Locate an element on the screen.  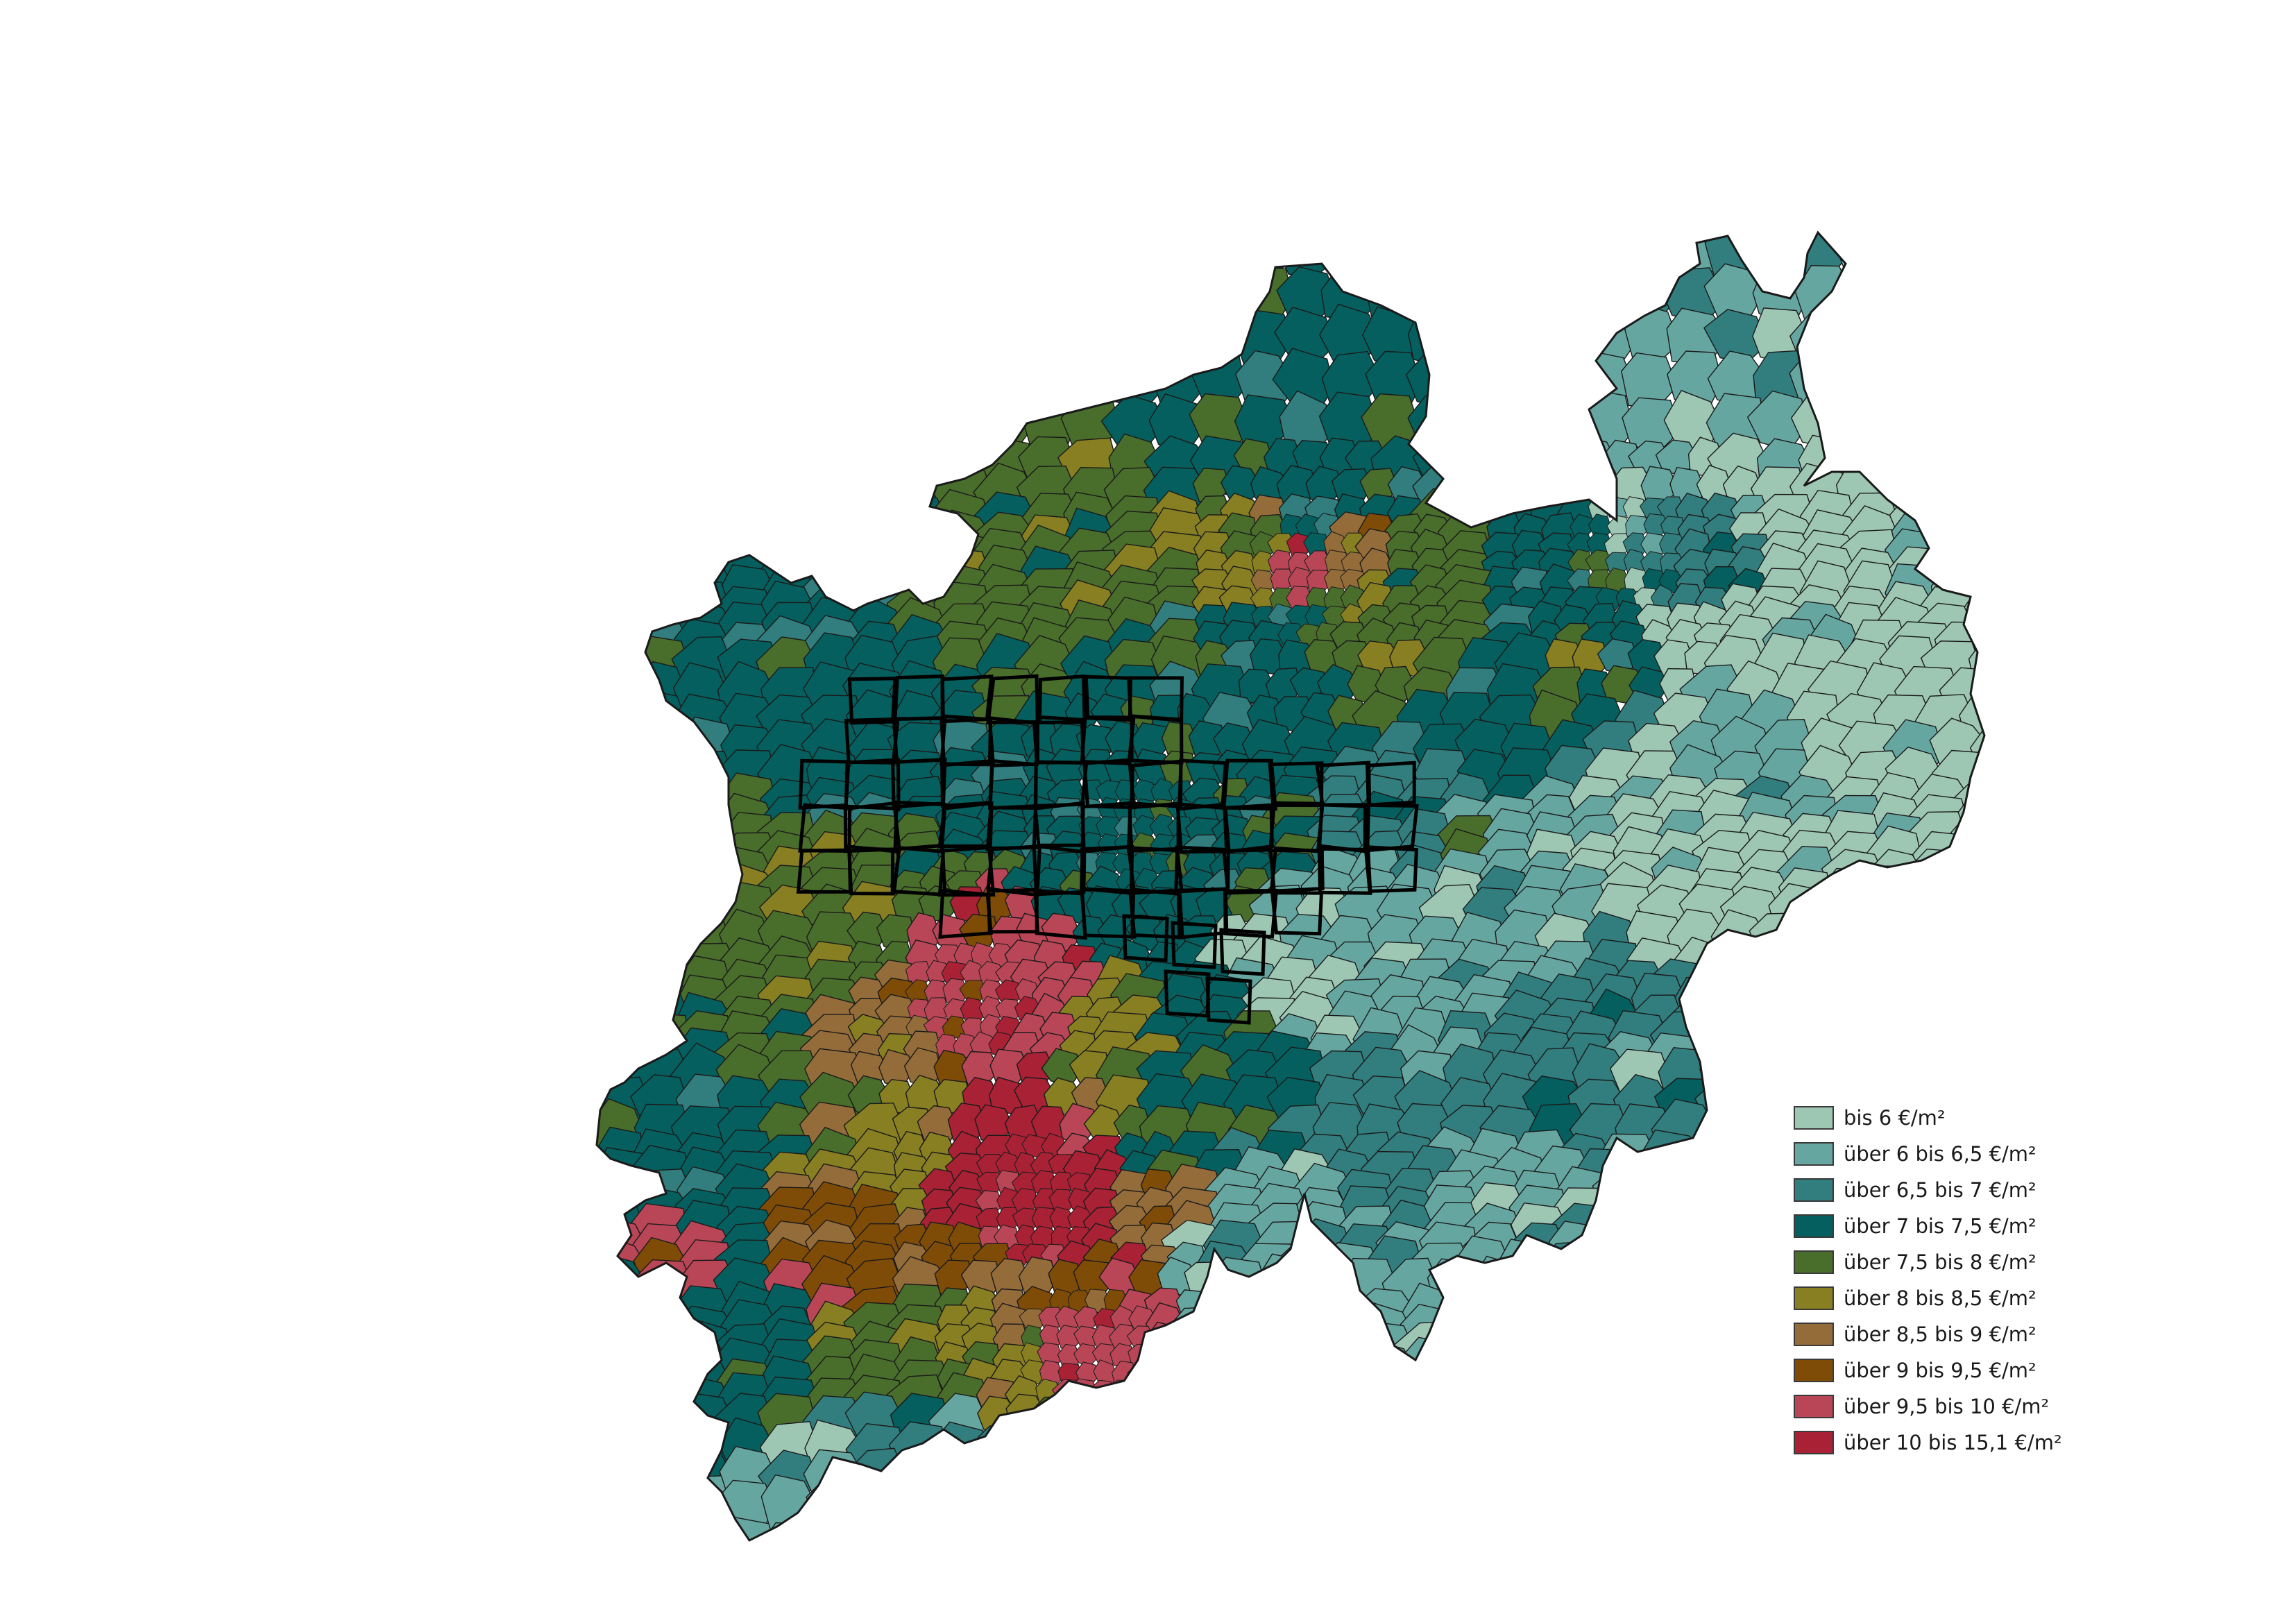
legend-item: über 9 bis 9,5 €/m² is located at coordinates (2009, 1370).